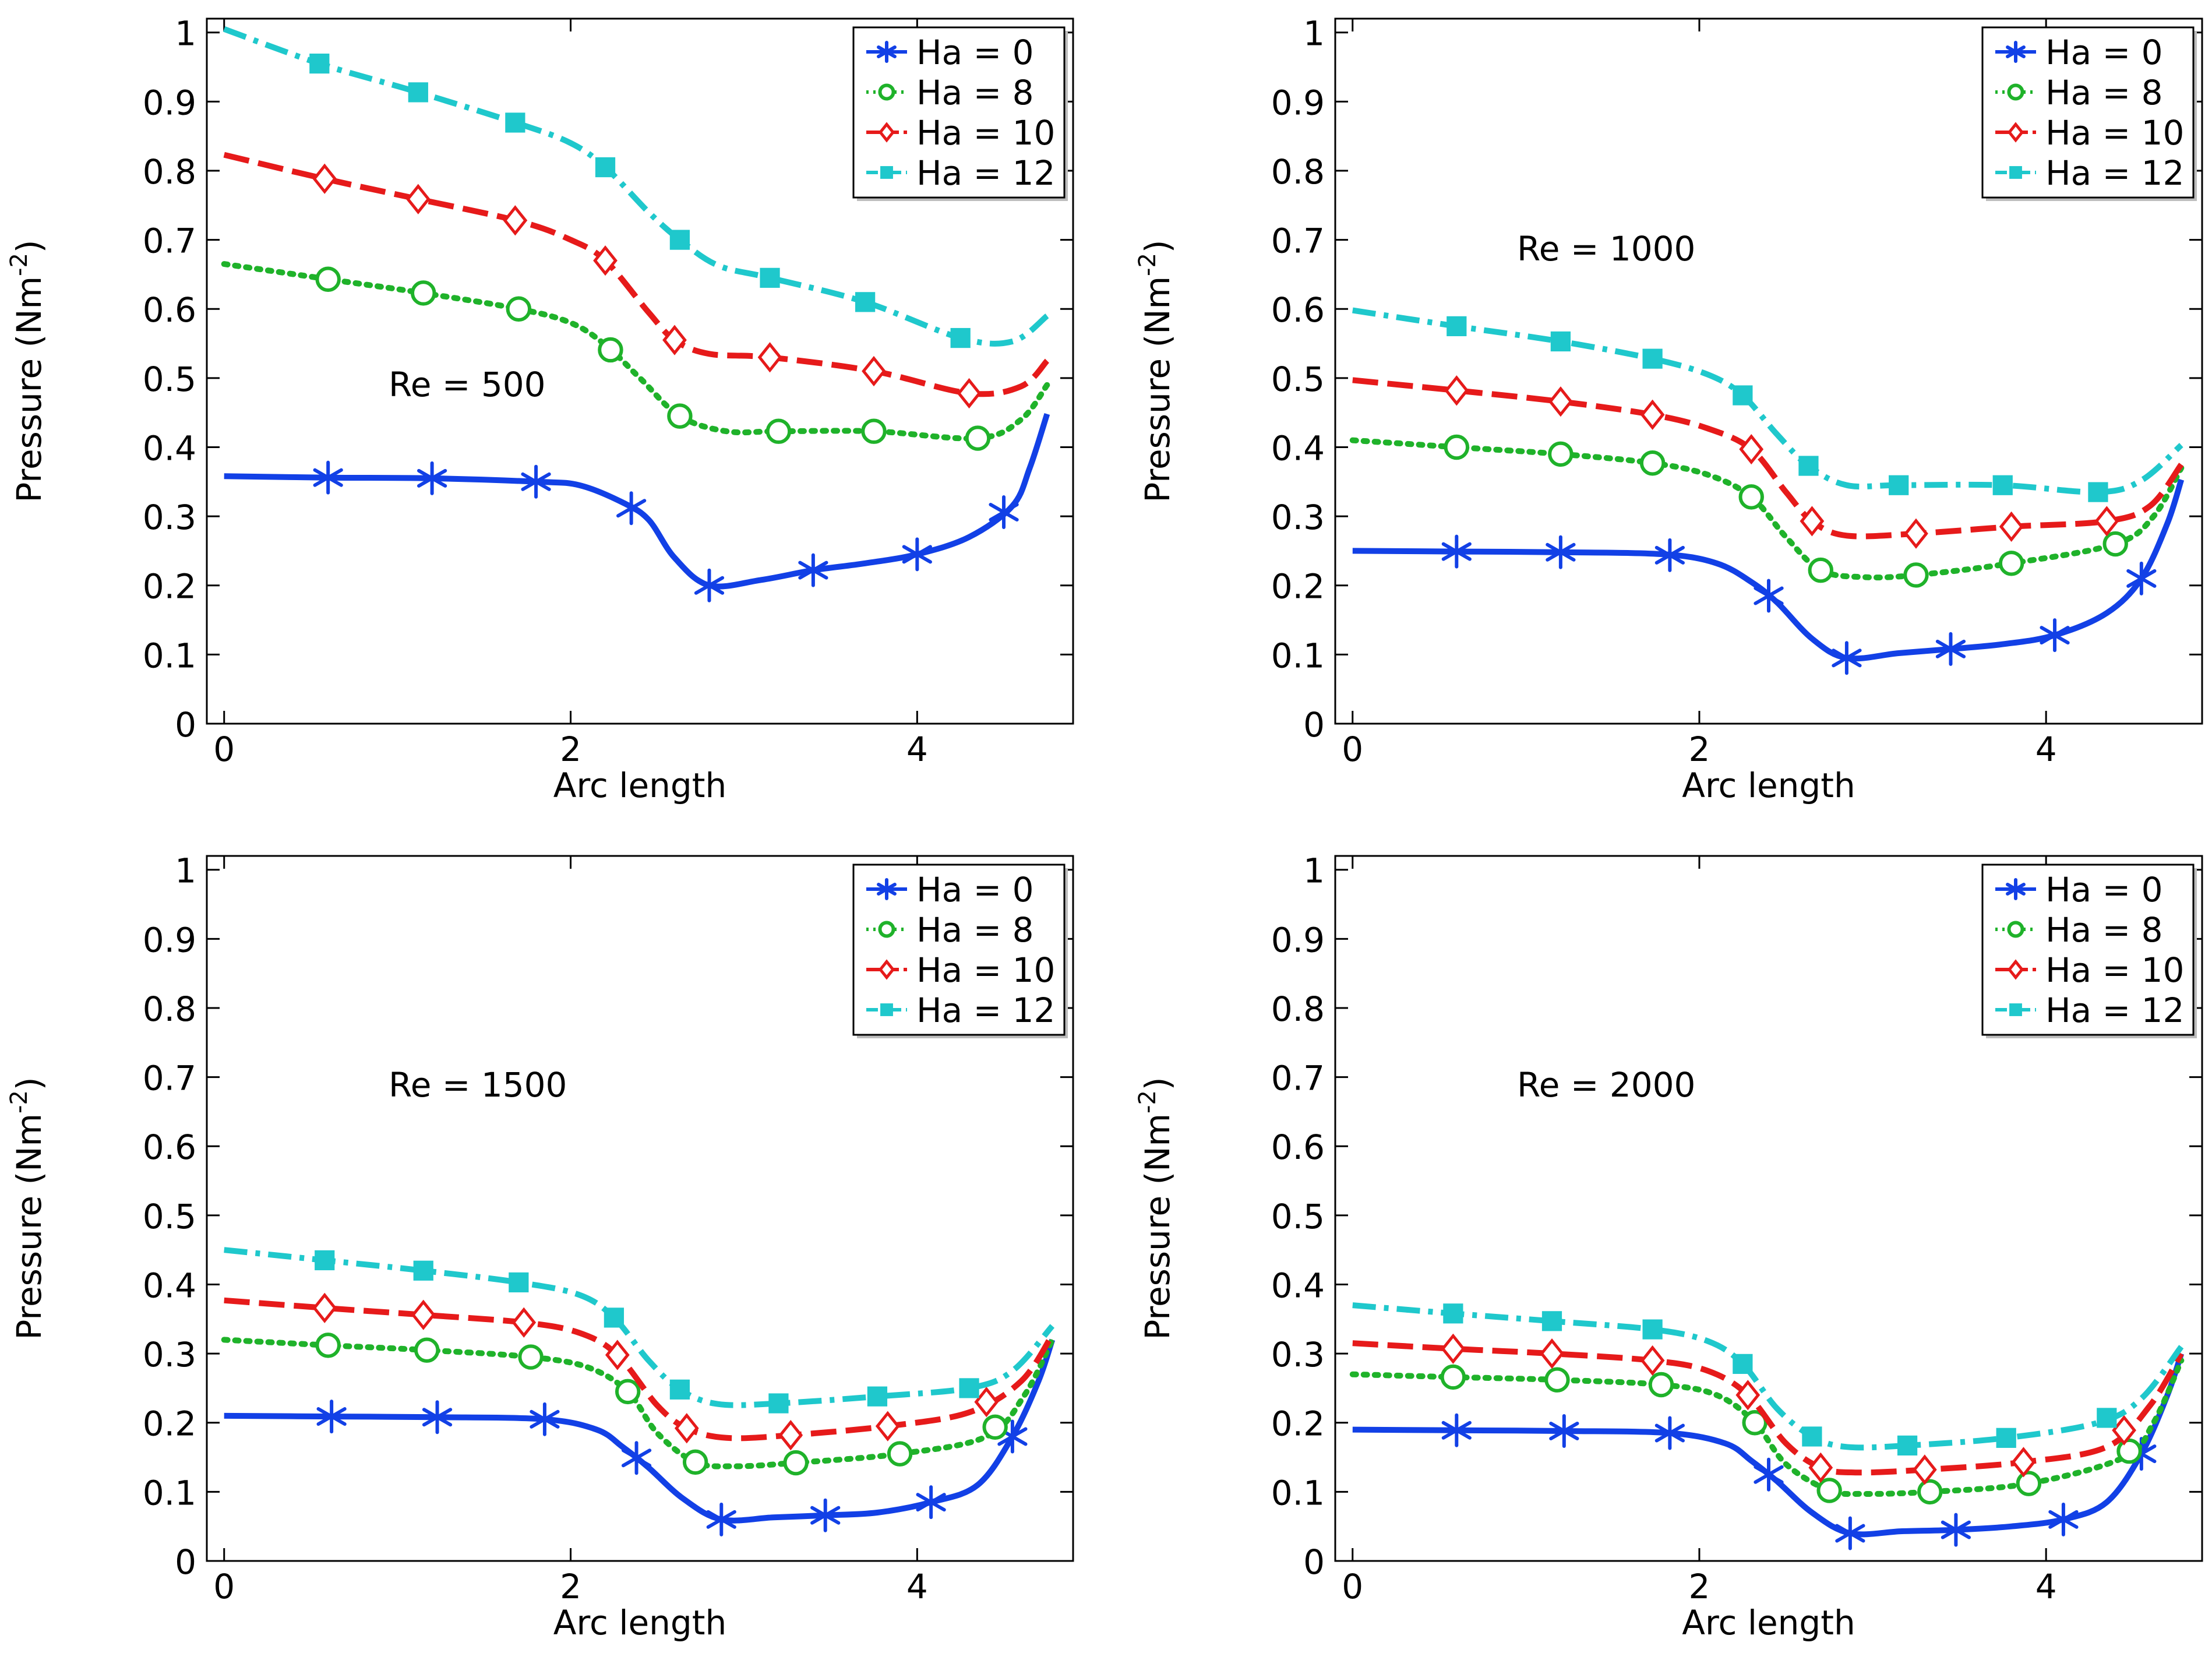 Image resolution: width=2212 pixels, height=1653 pixels. I want to click on x-tick-label: 4, so click(917, 1586).